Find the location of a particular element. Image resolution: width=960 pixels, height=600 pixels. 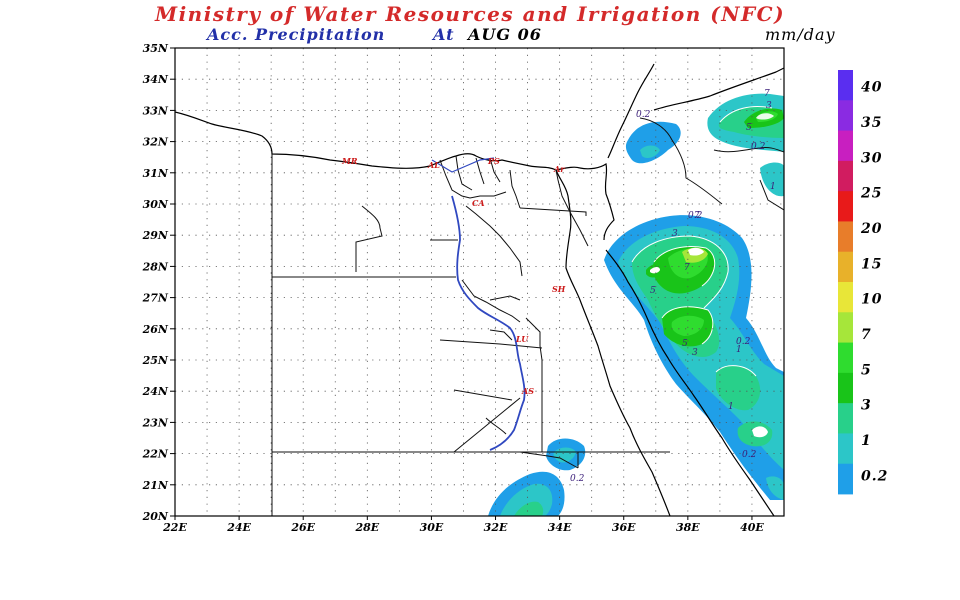

lon-tick-label: 34E is located at coordinates (560, 527).